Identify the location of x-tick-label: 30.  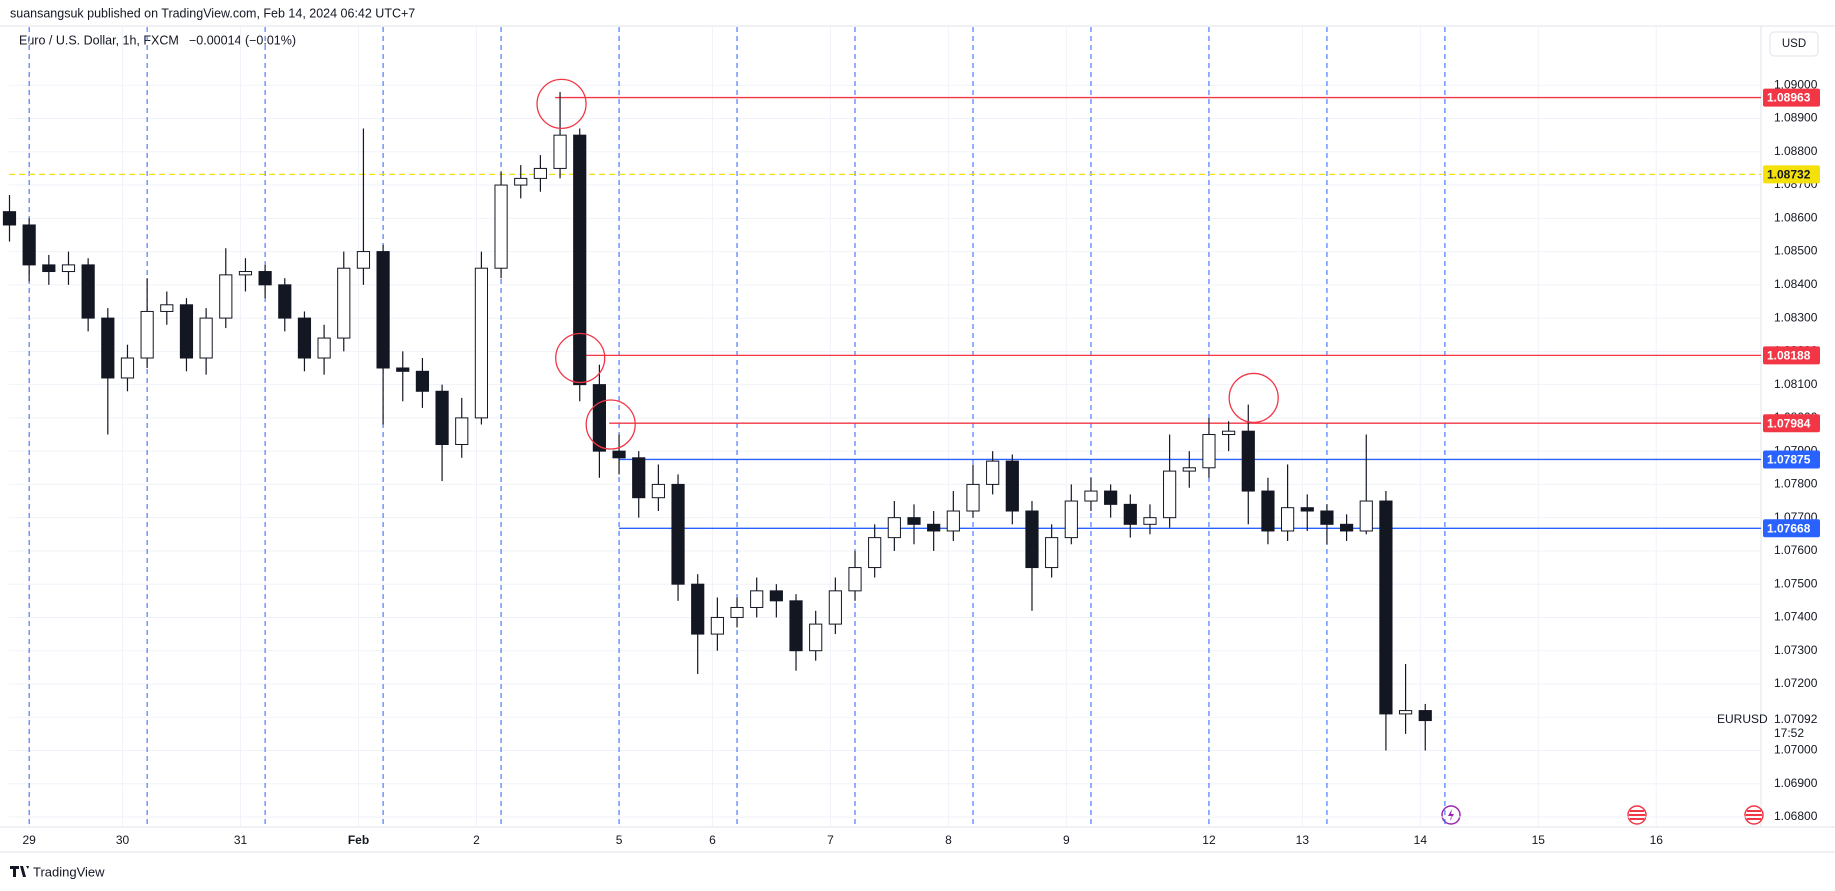
(123, 840).